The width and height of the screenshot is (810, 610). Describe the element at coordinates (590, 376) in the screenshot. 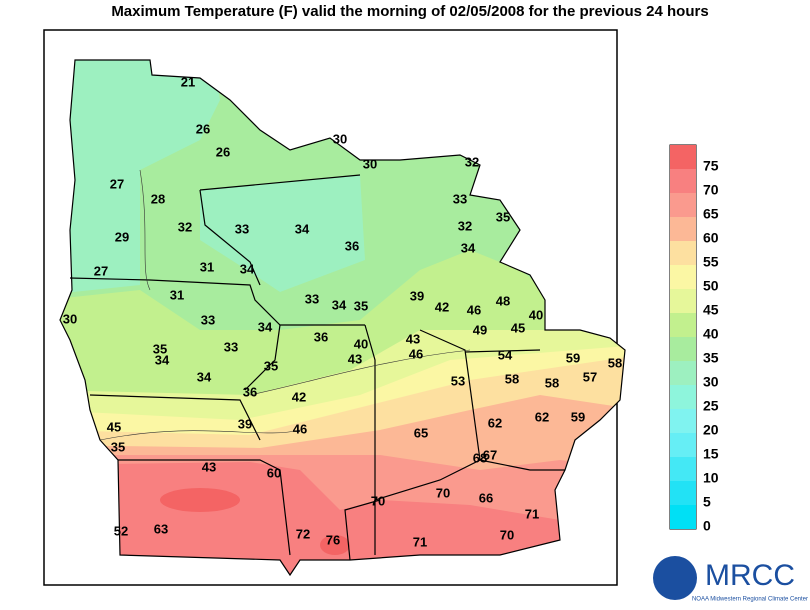

I see `station-value: 57` at that location.